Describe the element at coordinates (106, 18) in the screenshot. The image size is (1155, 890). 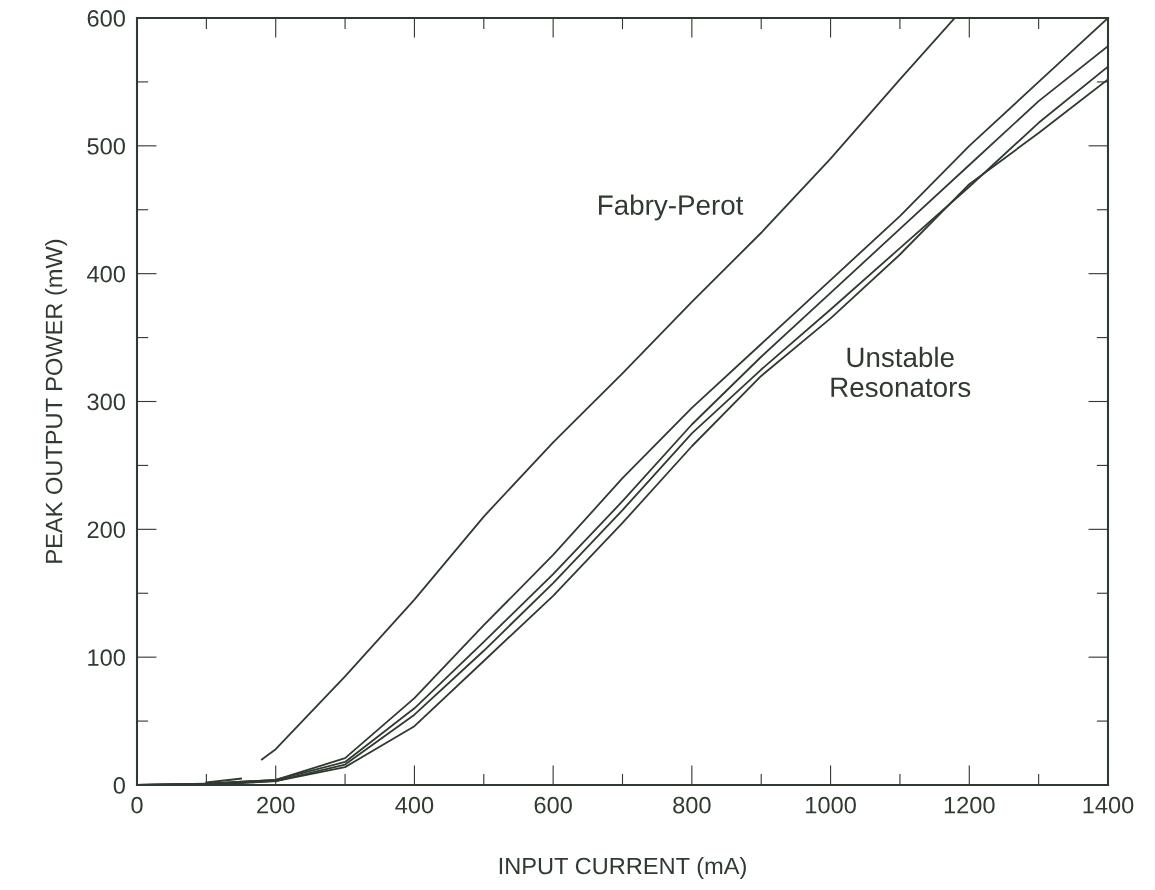
I see `y-tick-label: 600` at that location.